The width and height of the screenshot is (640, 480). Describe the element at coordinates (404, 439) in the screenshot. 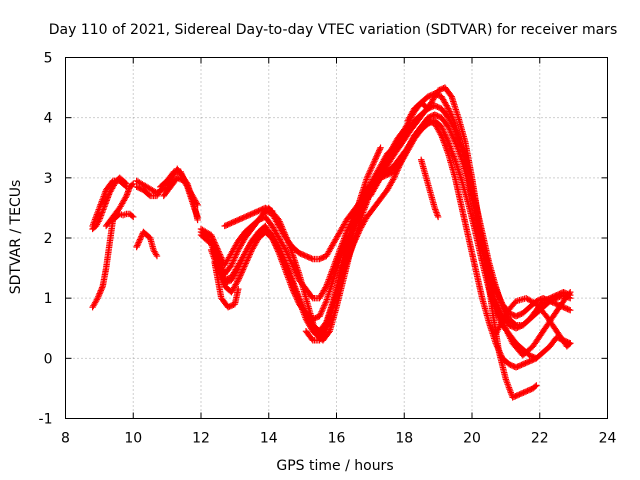

I see `x-tick-label: 18` at that location.